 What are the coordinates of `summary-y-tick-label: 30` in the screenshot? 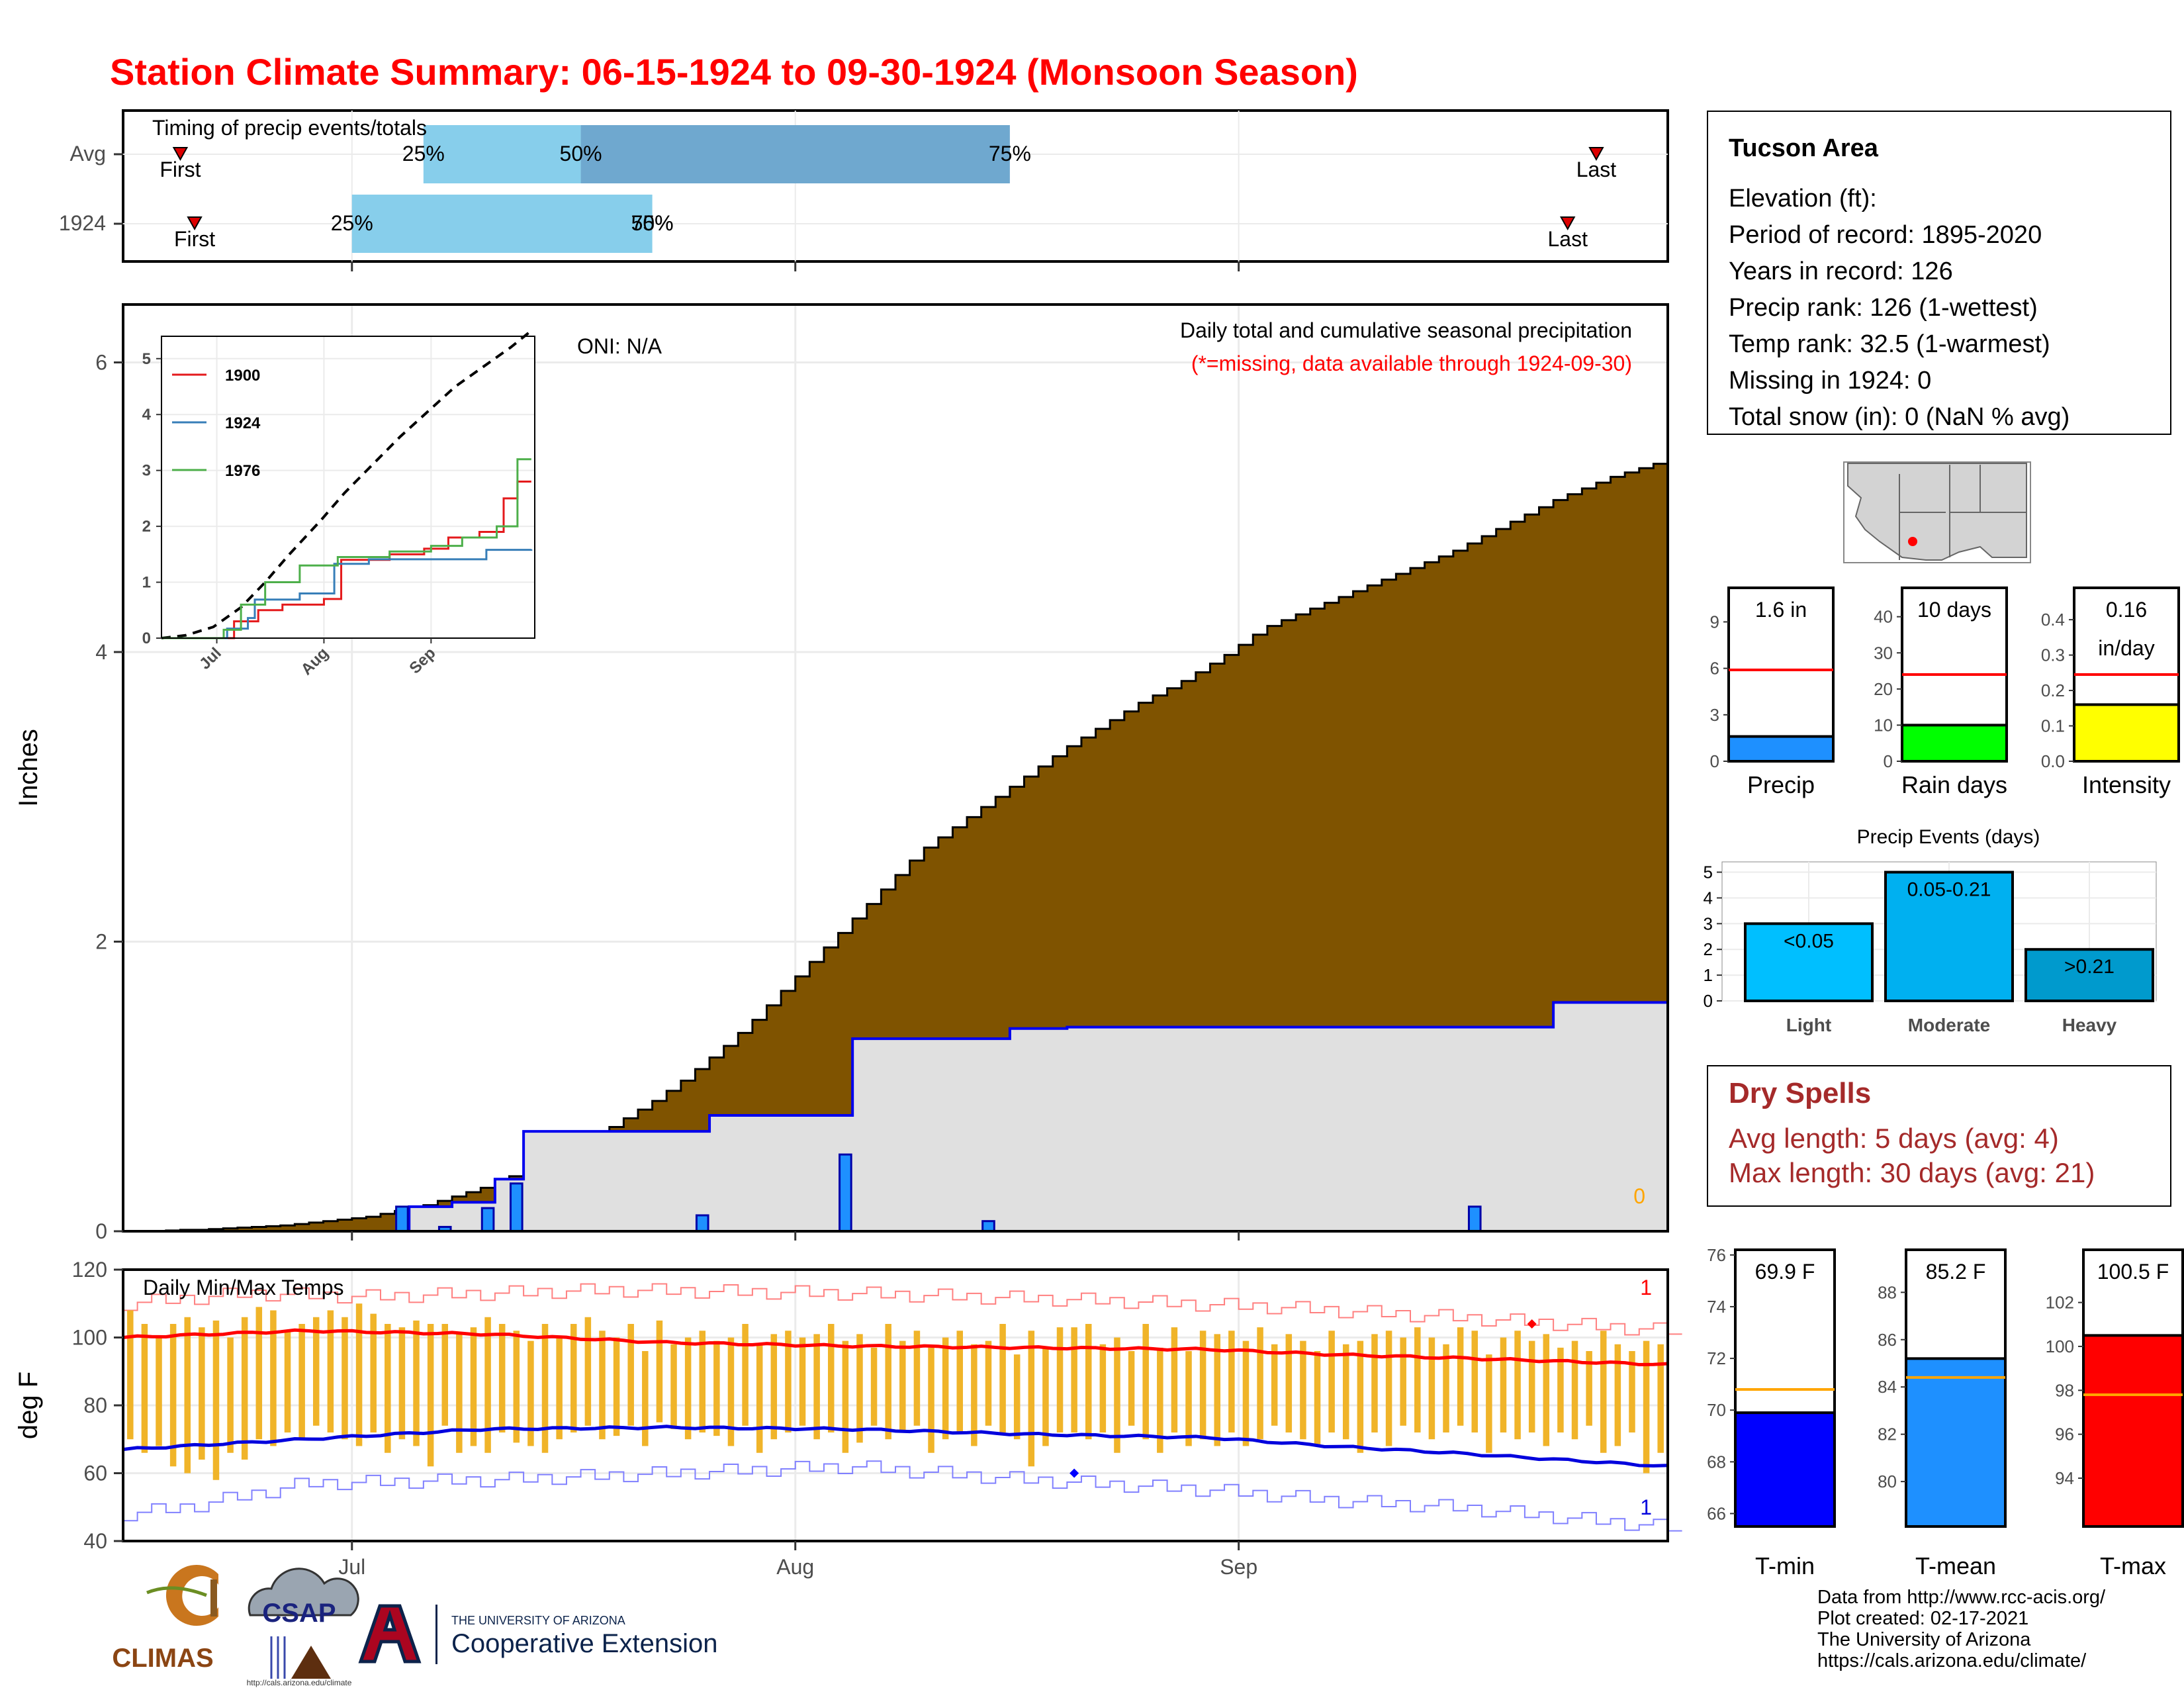 It's located at (1883, 653).